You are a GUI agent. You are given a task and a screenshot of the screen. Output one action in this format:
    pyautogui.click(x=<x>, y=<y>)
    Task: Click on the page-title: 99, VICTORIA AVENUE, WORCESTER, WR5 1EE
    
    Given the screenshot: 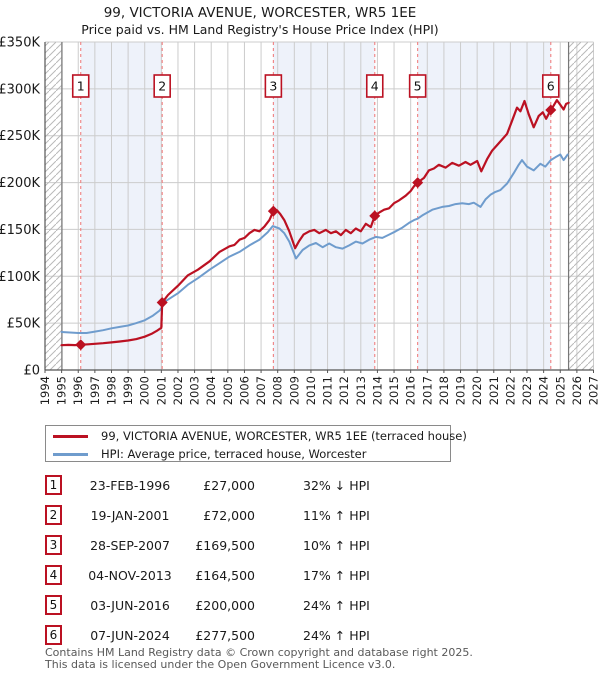 What is the action you would take?
    pyautogui.click(x=260, y=13)
    